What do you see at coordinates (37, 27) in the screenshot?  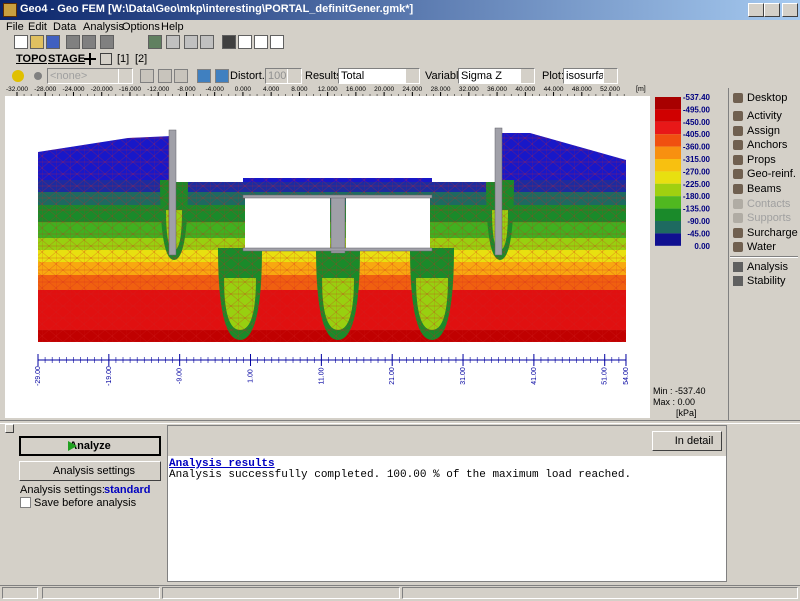 I see `menu-item: Edit` at bounding box center [37, 27].